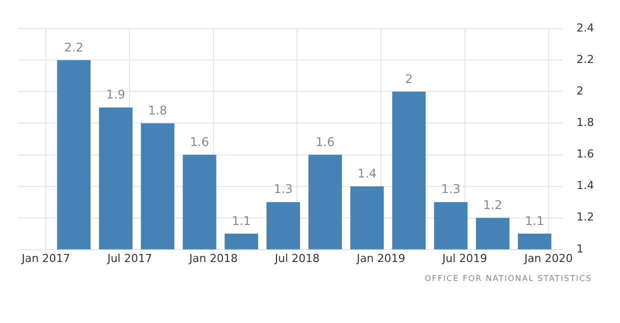 Image resolution: width=620 pixels, height=323 pixels. What do you see at coordinates (116, 95) in the screenshot?
I see `data-label: 1.9` at bounding box center [116, 95].